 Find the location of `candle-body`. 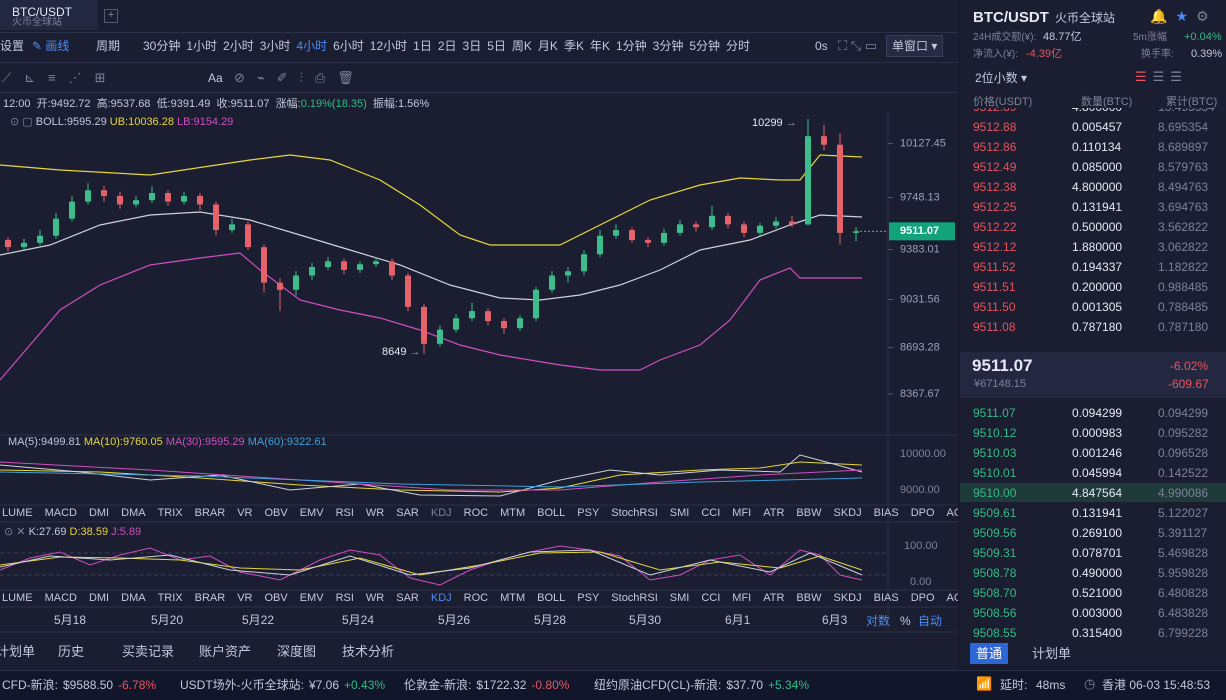

candle-body is located at coordinates (424, 325).